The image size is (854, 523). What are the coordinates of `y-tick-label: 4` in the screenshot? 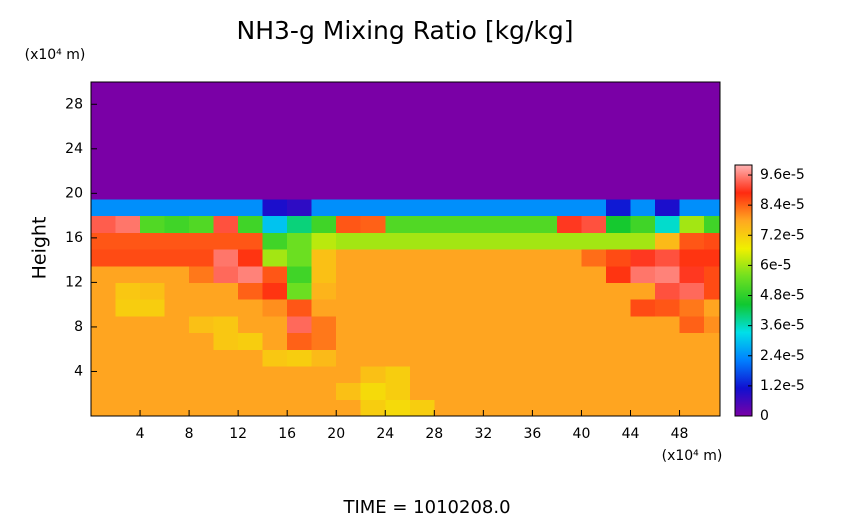 It's located at (78, 371).